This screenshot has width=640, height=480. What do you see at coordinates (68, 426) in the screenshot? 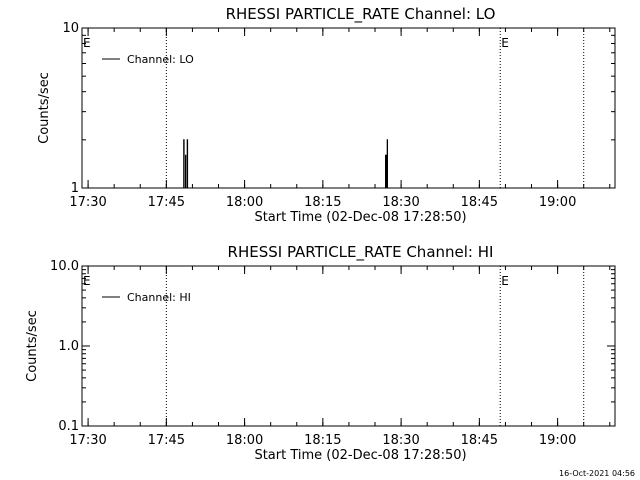
I see `y-tick-label: 0.1` at bounding box center [68, 426].